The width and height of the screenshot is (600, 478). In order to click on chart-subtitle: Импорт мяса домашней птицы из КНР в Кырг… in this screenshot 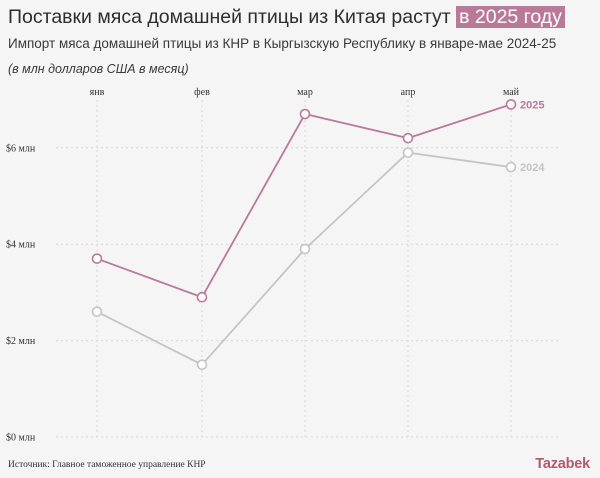, I will do `click(282, 43)`.